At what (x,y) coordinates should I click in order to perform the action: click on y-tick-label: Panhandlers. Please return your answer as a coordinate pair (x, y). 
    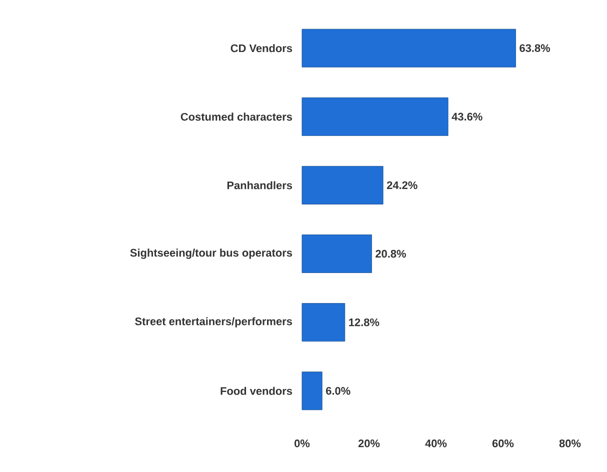
    Looking at the image, I should click on (259, 185).